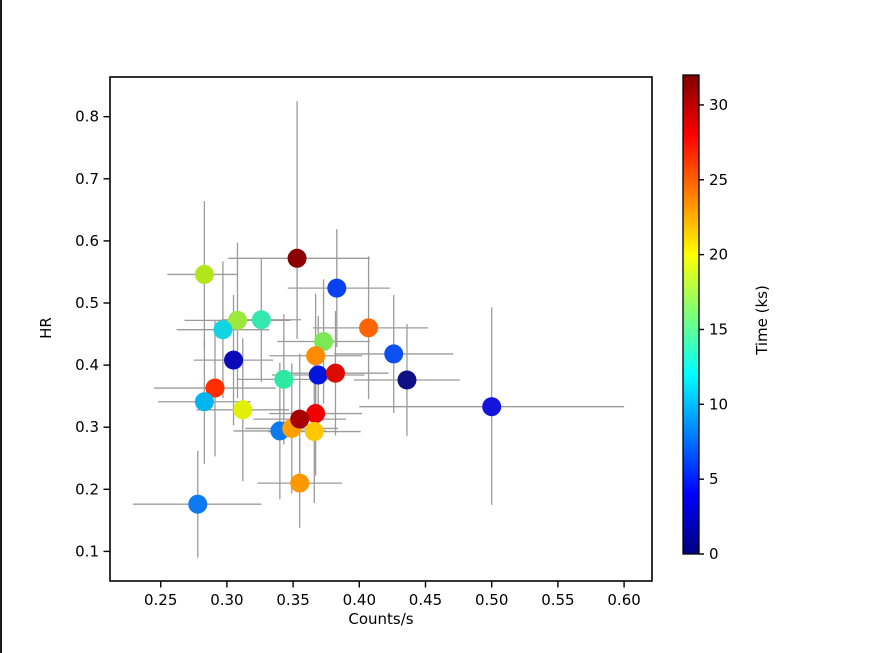  Describe the element at coordinates (87, 179) in the screenshot. I see `y-tick-label: 0.7` at that location.